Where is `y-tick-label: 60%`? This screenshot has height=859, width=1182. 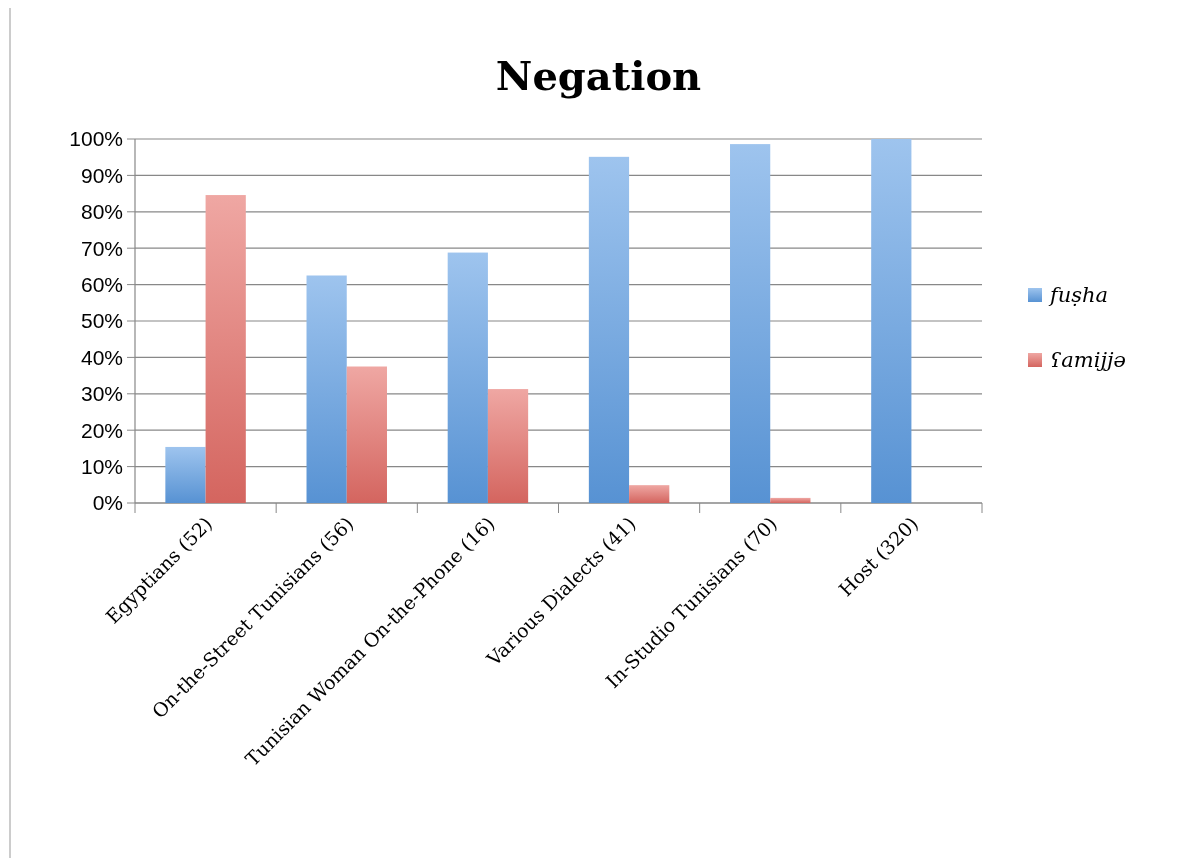
y-tick-label: 60% is located at coordinates (101, 284).